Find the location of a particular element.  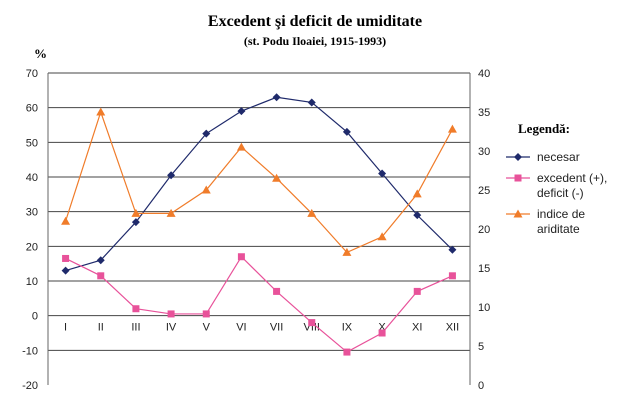

x-tick-label: V is located at coordinates (207, 328).